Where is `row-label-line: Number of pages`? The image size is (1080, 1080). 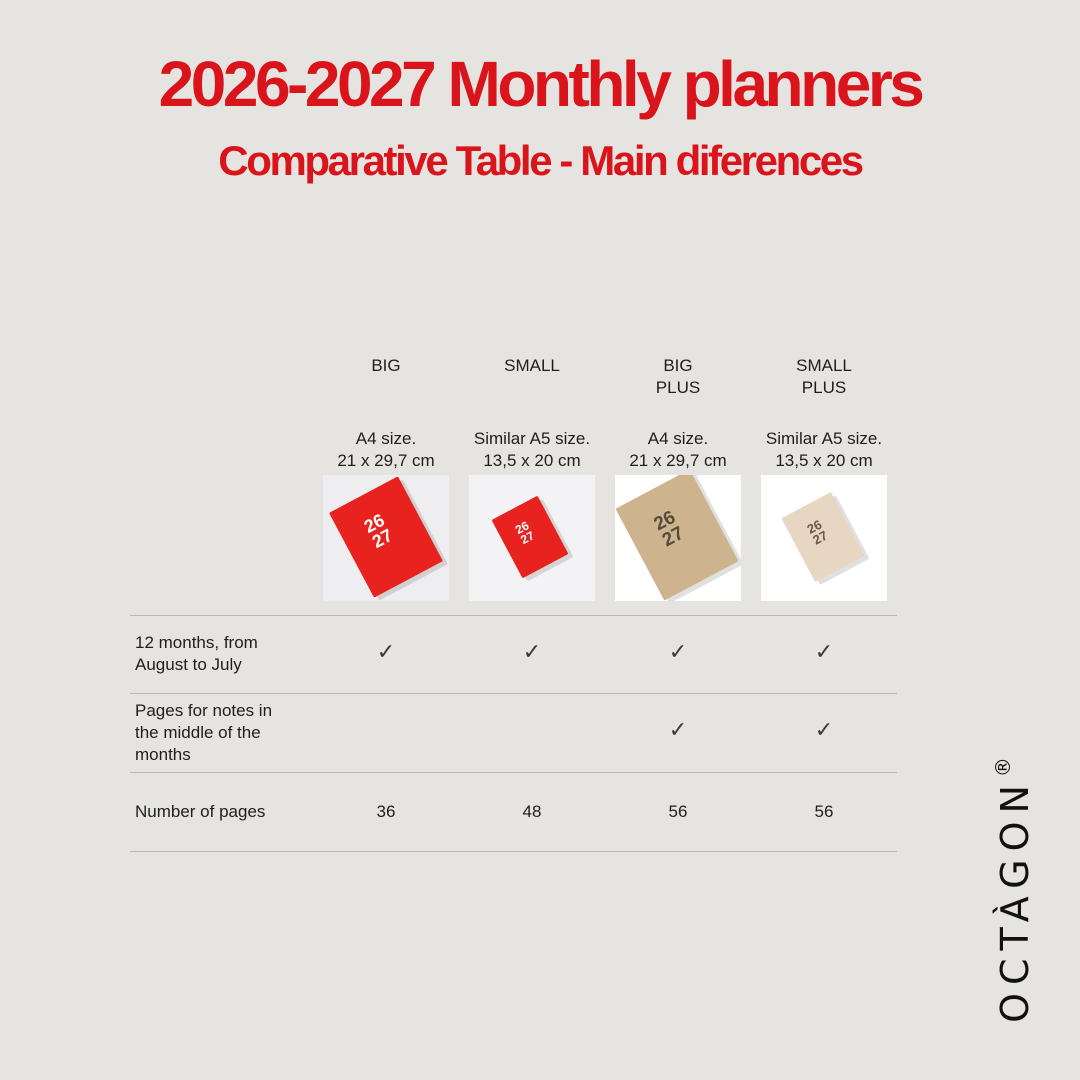 row-label-line: Number of pages is located at coordinates (200, 811).